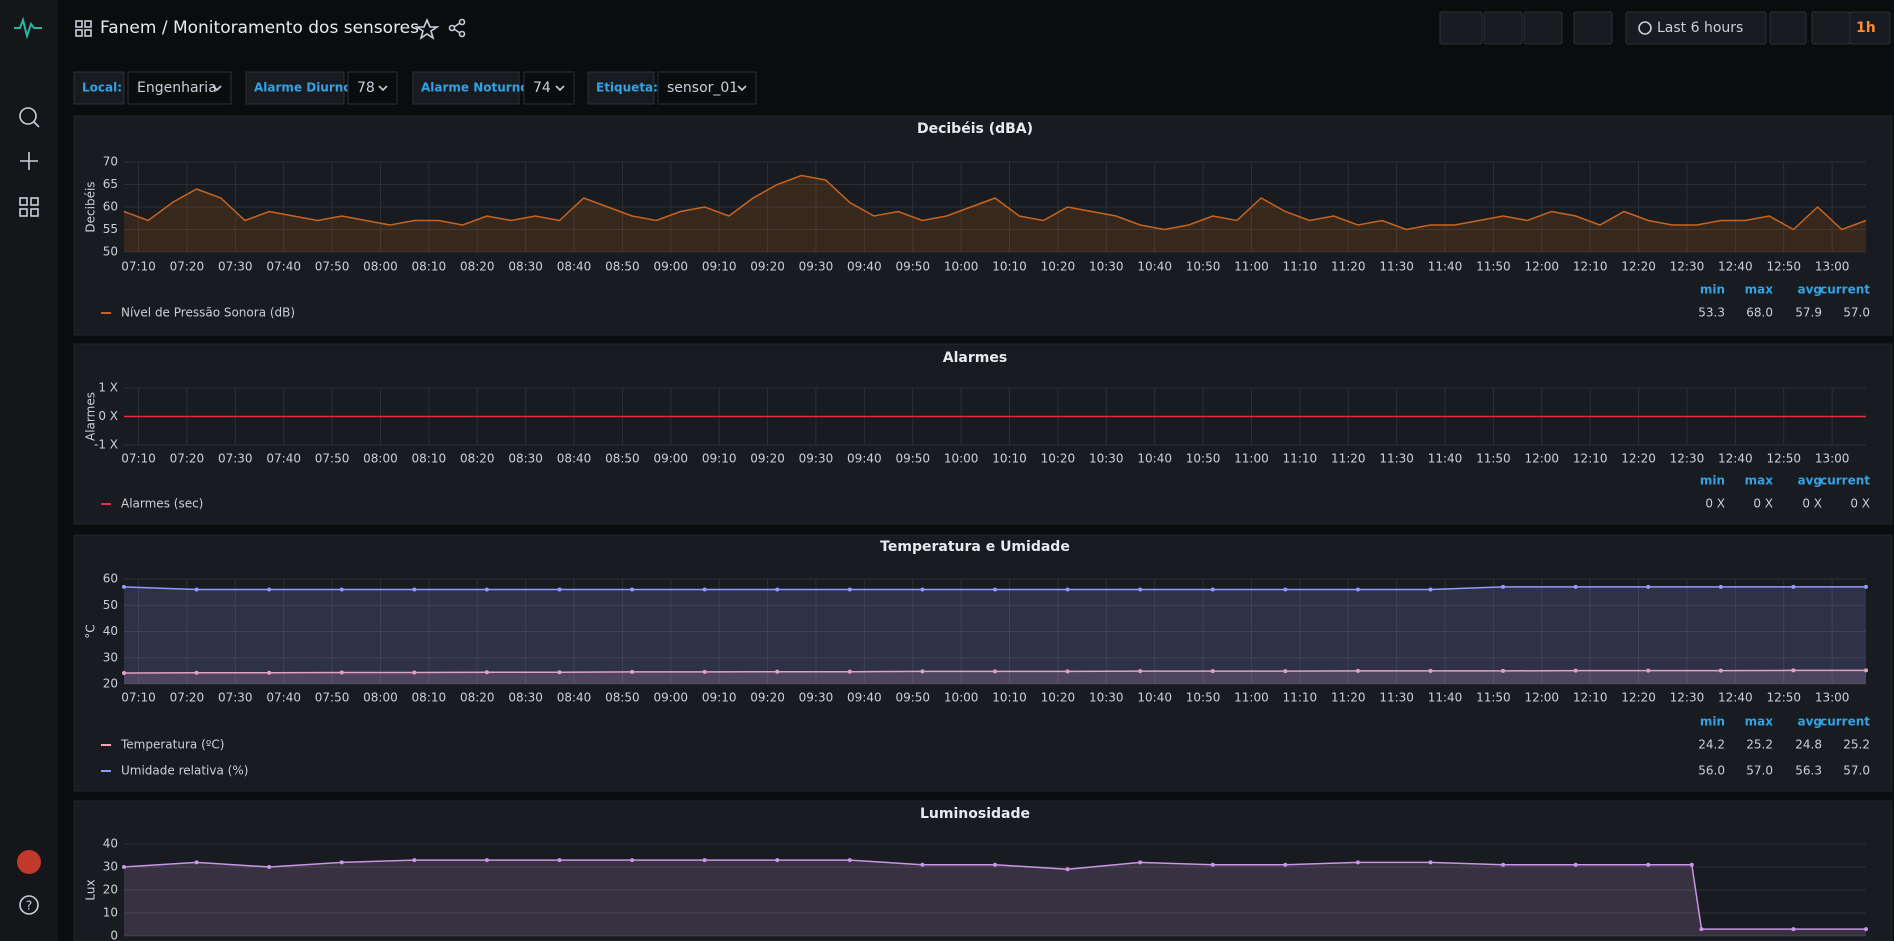  Describe the element at coordinates (1759, 722) in the screenshot. I see `legend-stat-header: max` at that location.